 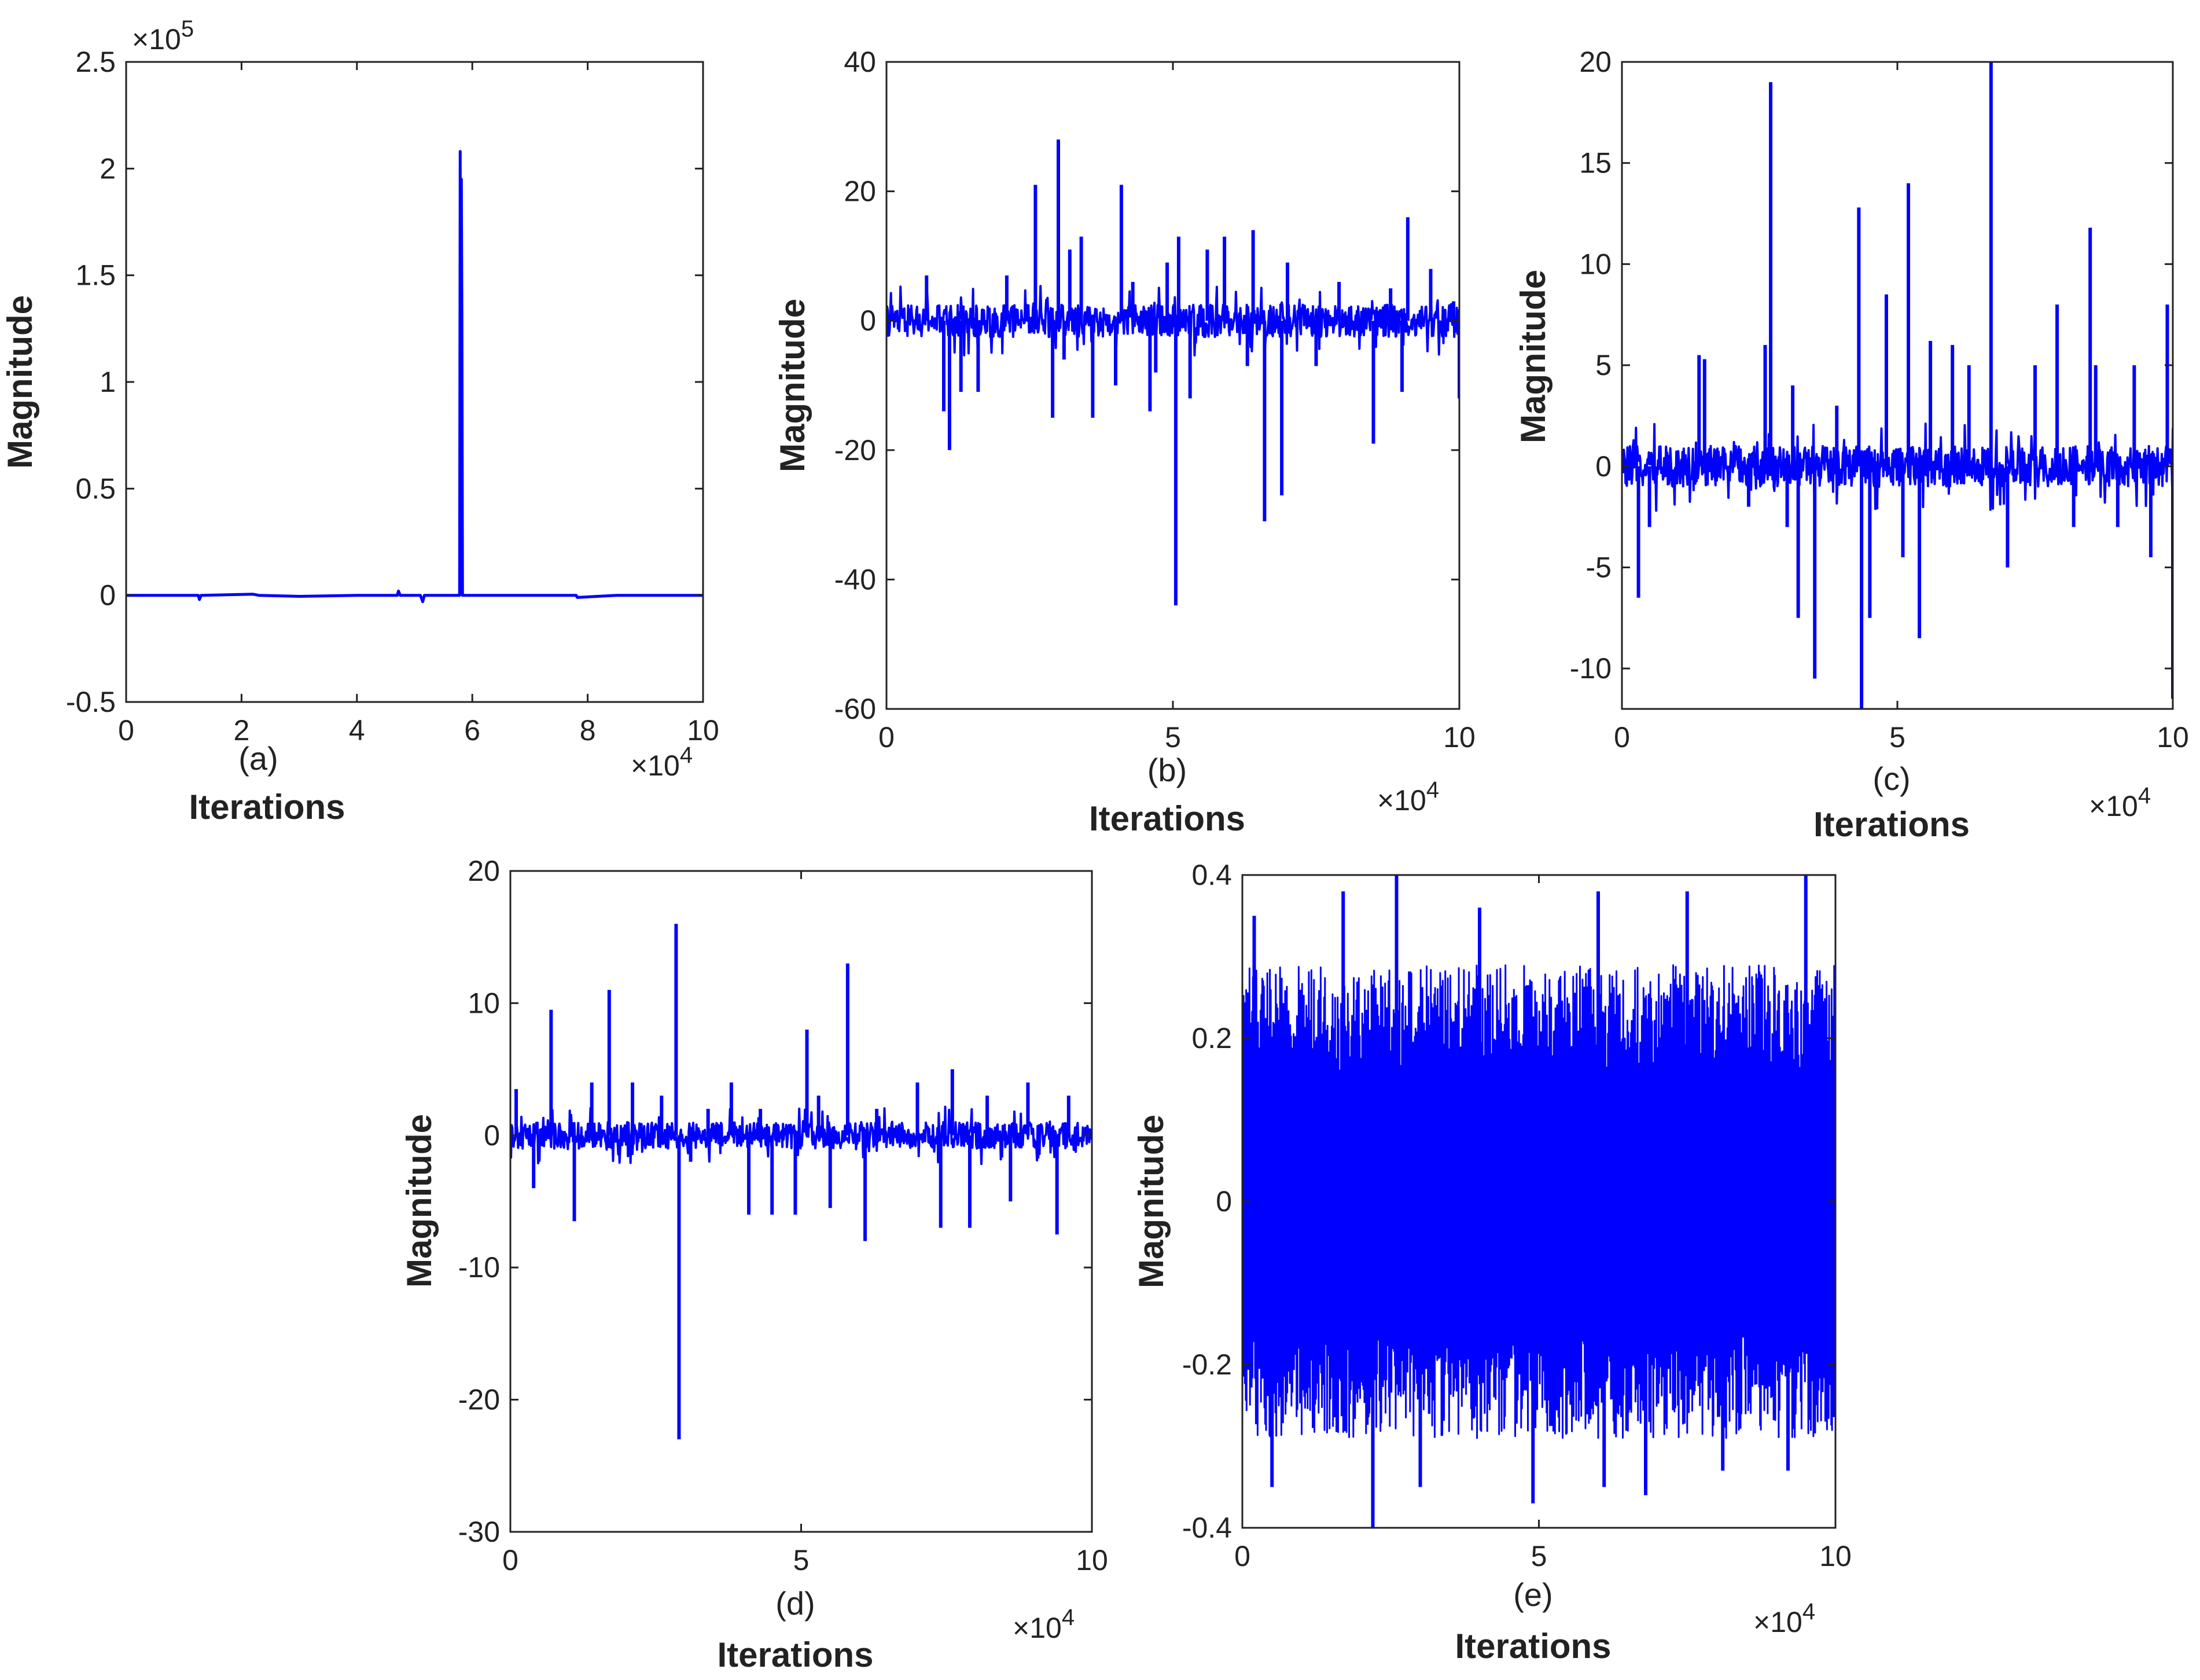 What do you see at coordinates (95, 488) in the screenshot?
I see `y-tick-label: 0.5` at bounding box center [95, 488].